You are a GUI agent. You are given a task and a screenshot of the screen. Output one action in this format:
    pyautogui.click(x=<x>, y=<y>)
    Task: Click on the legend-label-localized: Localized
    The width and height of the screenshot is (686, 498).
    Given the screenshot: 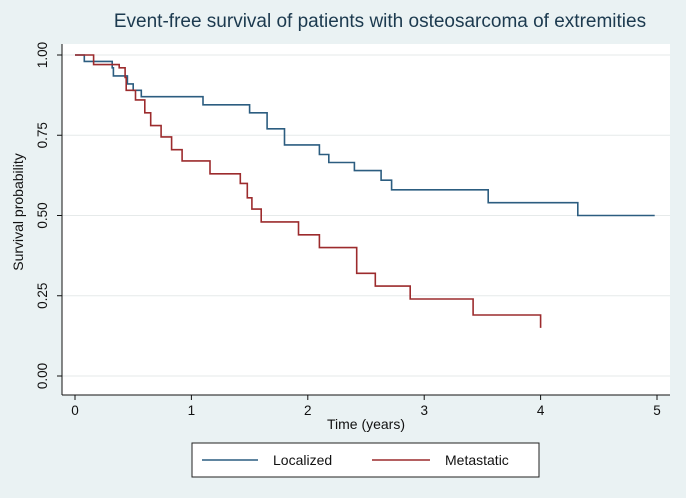 What is the action you would take?
    pyautogui.click(x=302, y=460)
    